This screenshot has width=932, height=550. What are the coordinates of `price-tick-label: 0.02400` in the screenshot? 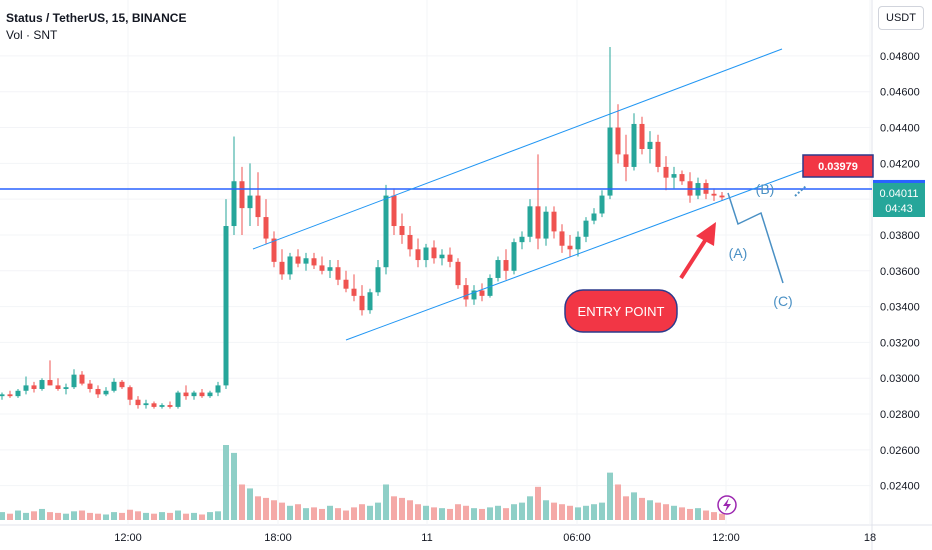 It's located at (900, 487).